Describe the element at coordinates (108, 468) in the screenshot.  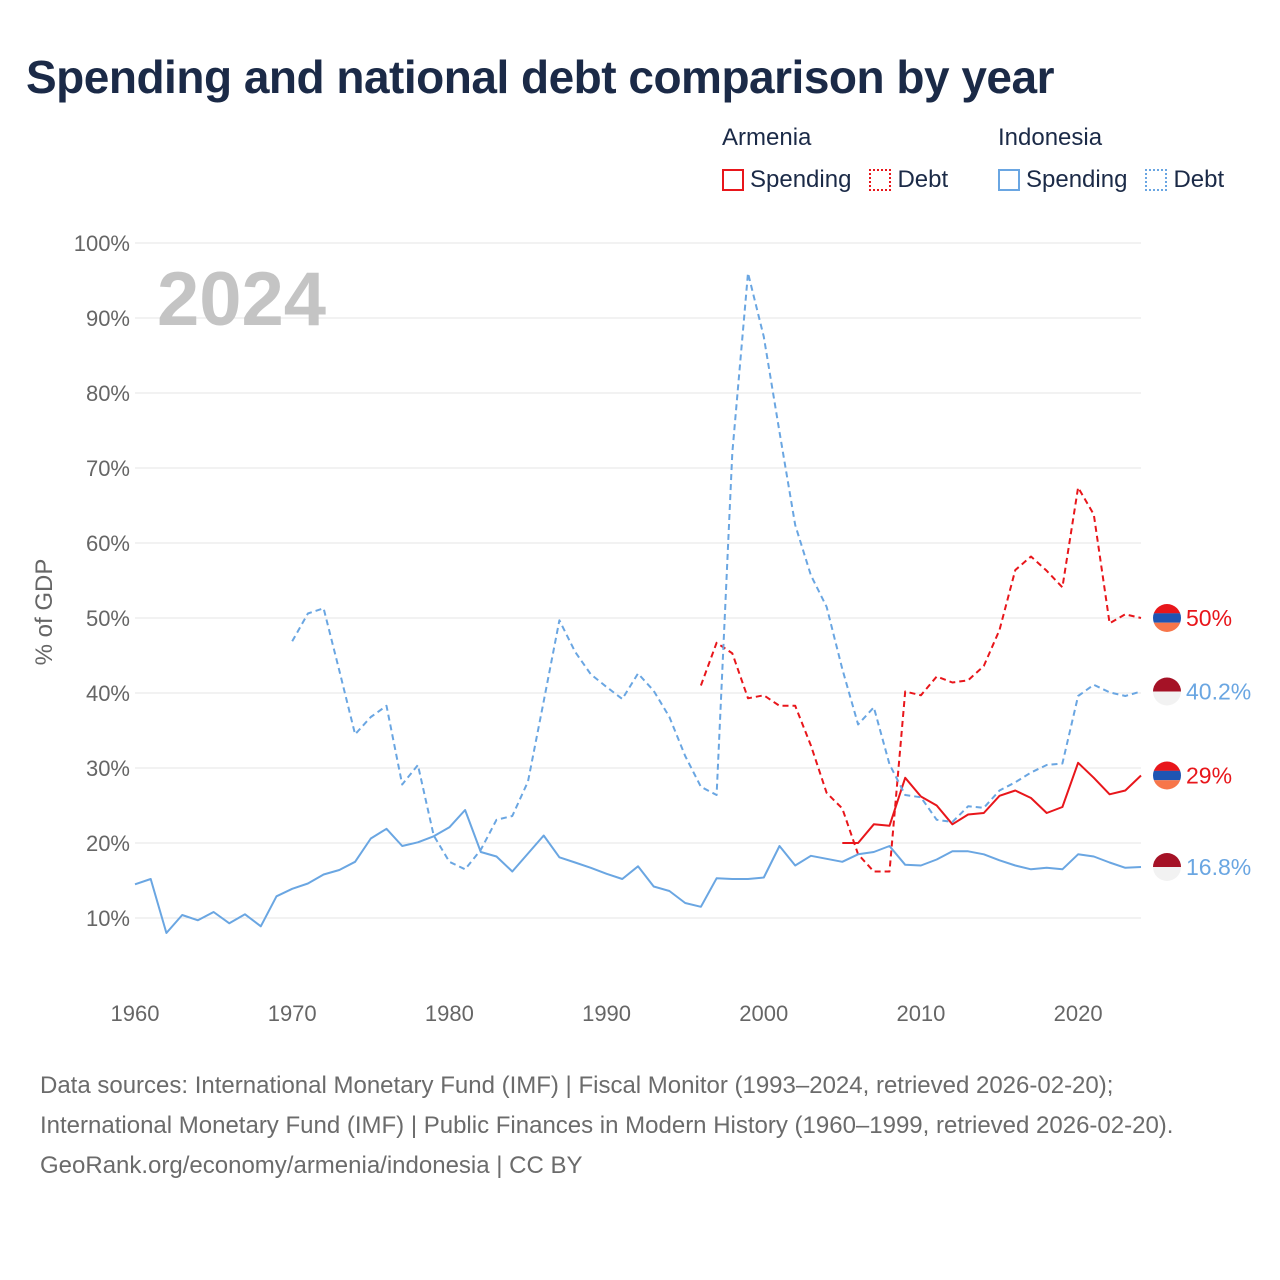
I see `y-tick-label-70: 70%` at that location.